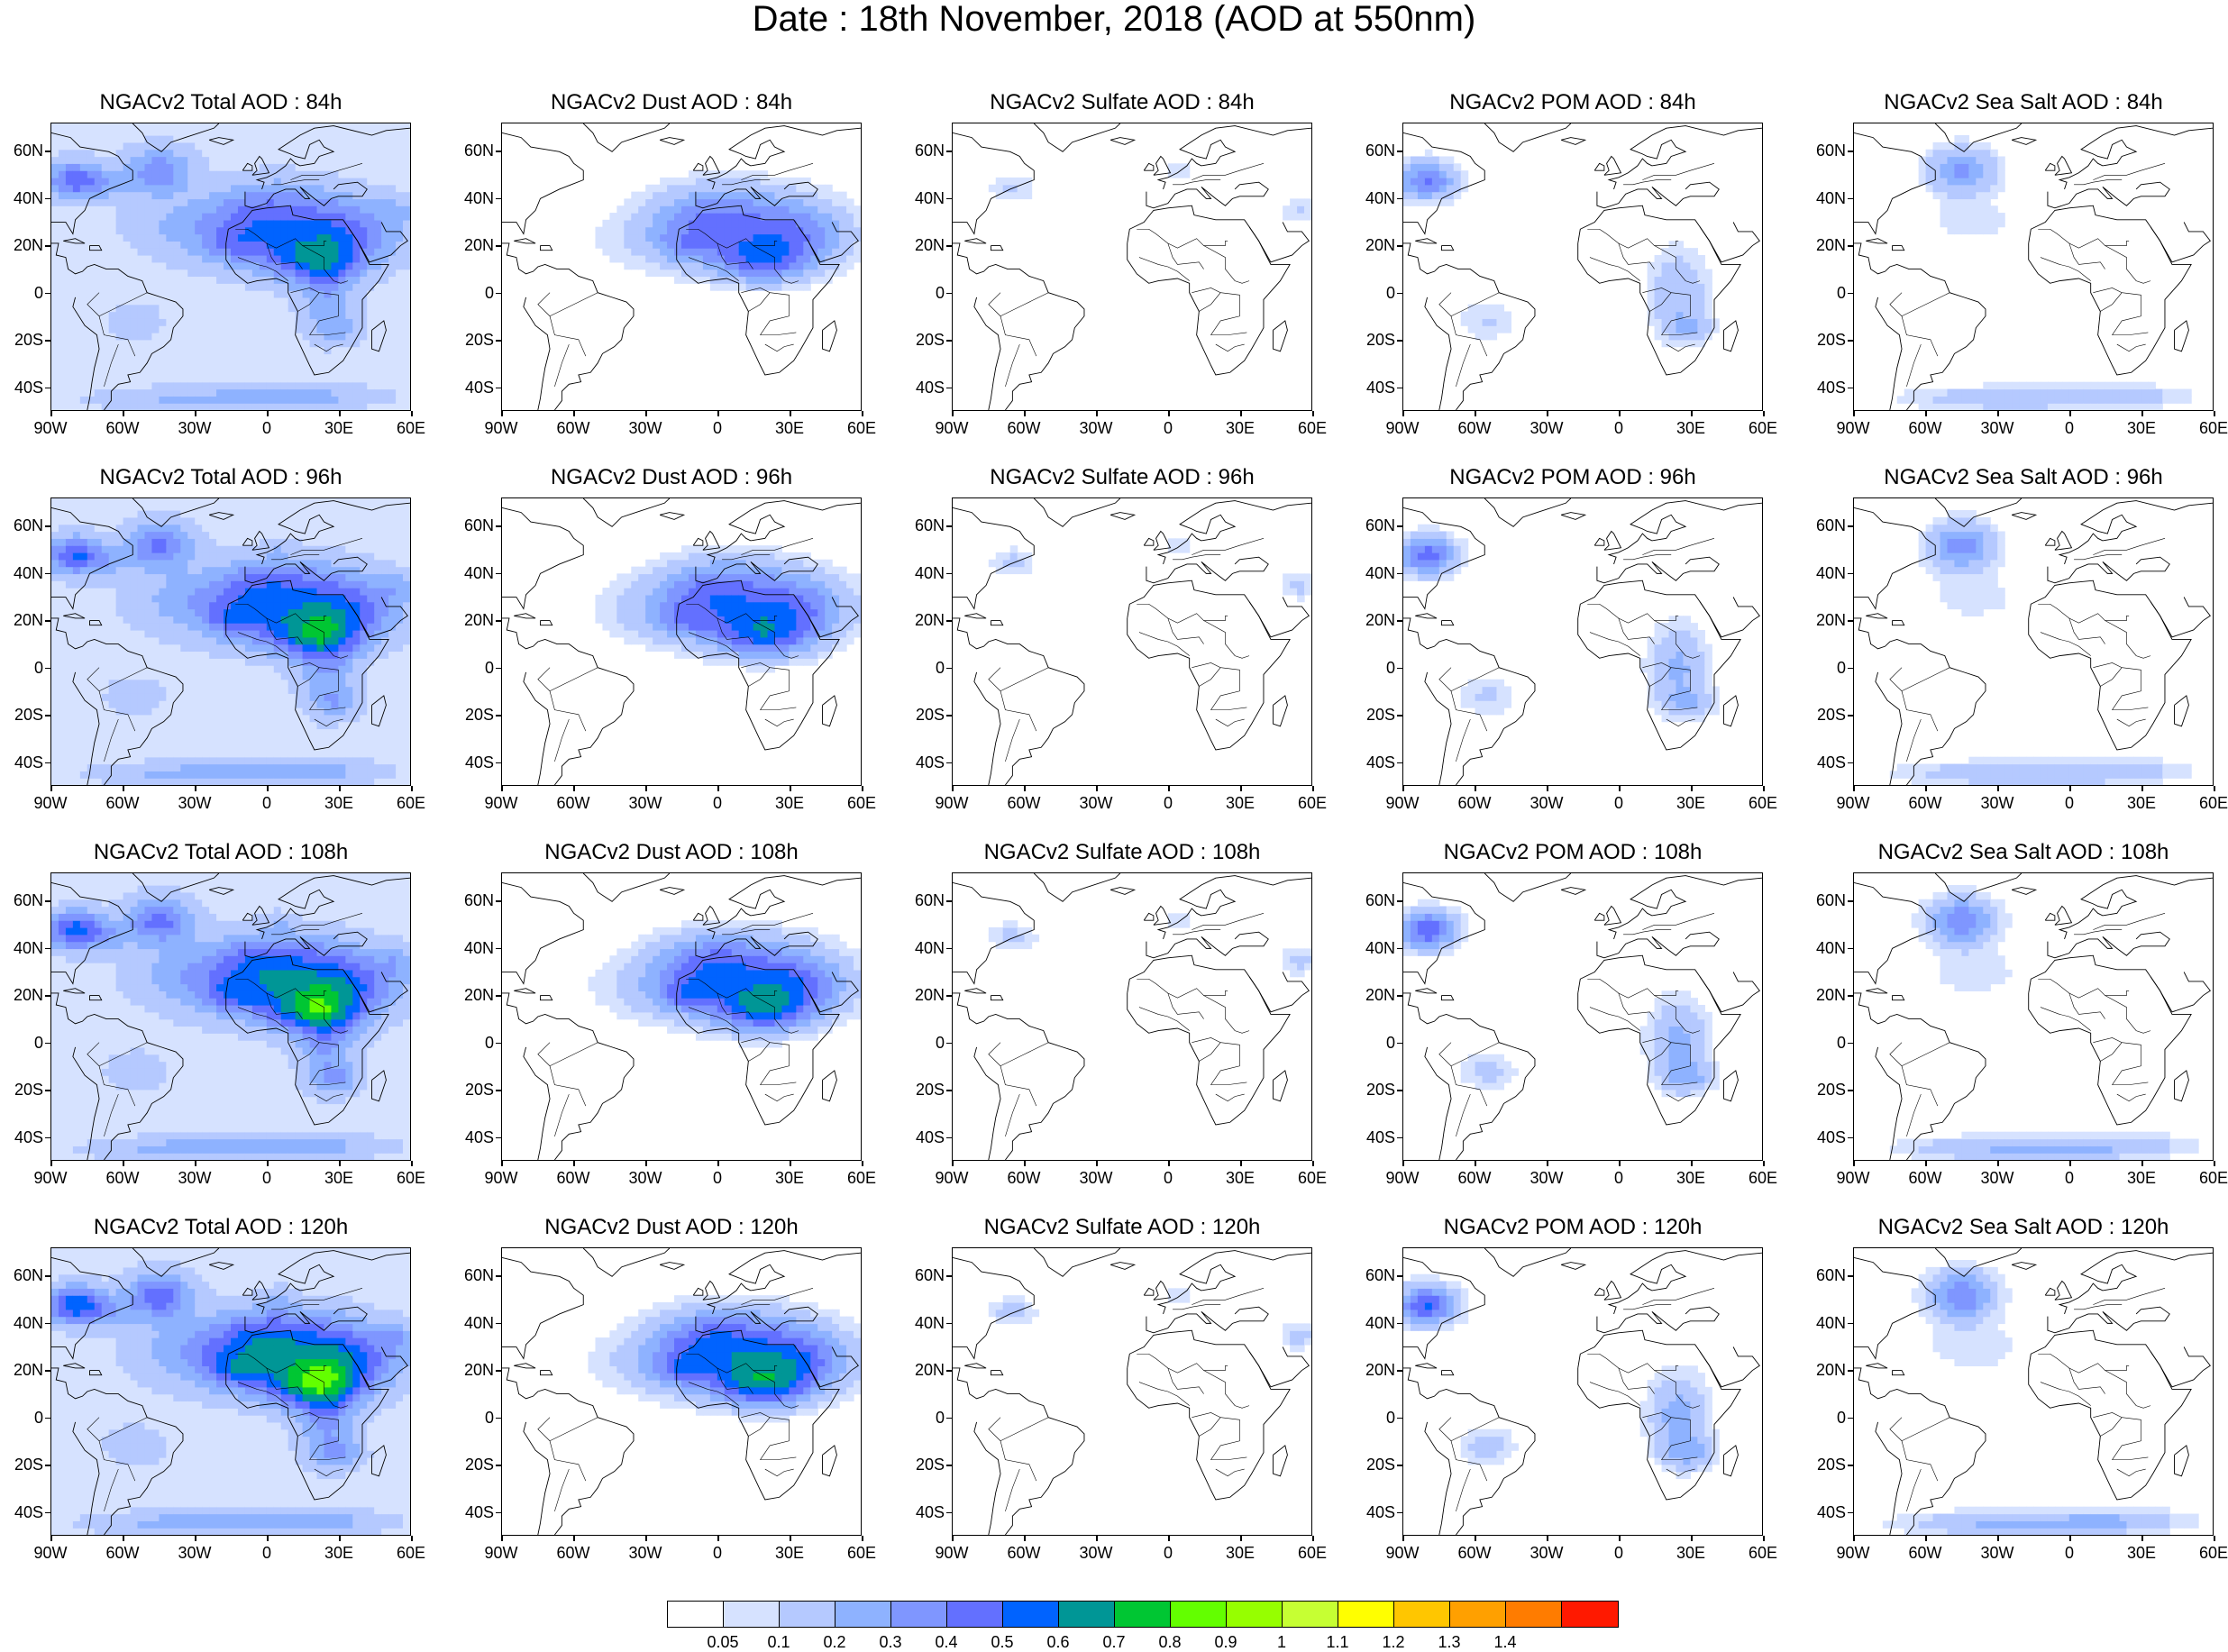 Image resolution: width=2228 pixels, height=1652 pixels. I want to click on lat-label: 60N, so click(1824, 151).